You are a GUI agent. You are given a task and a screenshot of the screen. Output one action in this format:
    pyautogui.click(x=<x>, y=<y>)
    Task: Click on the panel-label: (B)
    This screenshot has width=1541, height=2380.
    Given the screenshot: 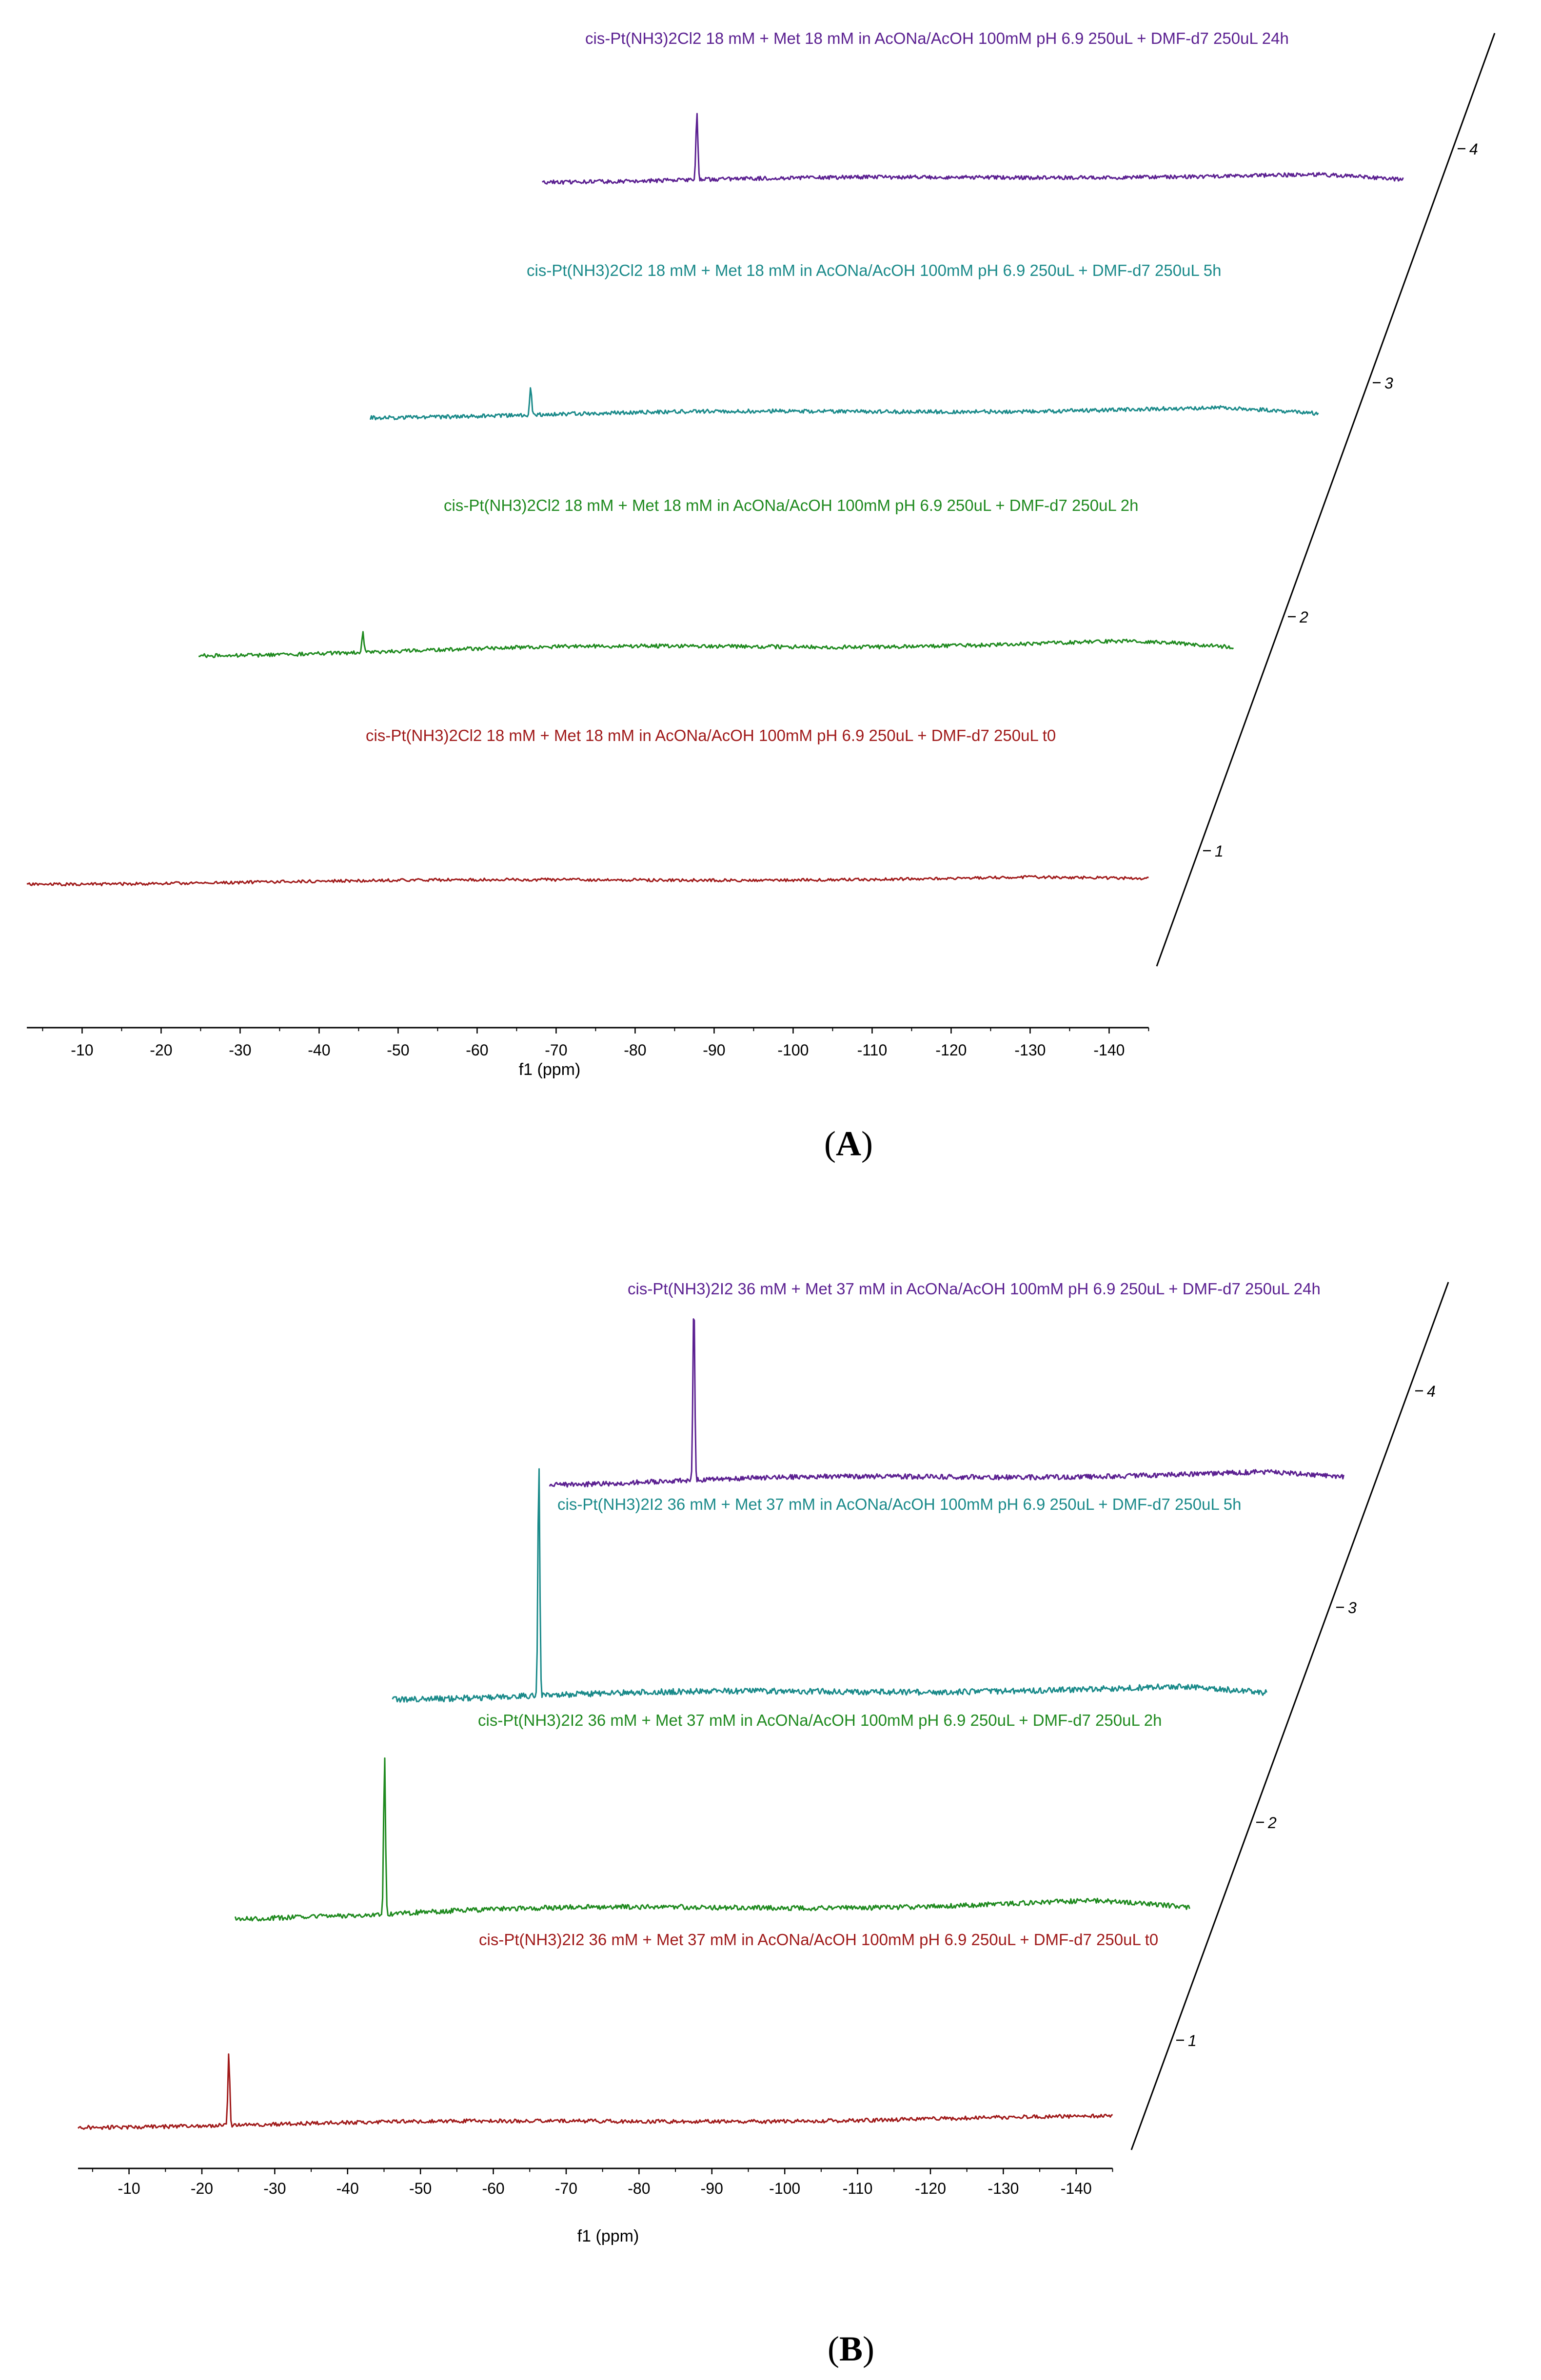 What is the action you would take?
    pyautogui.click(x=851, y=2348)
    